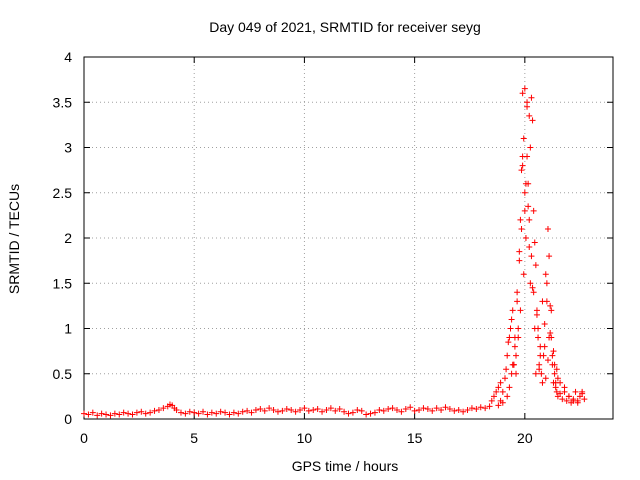  I want to click on y-tick-label: 0, so click(68, 419).